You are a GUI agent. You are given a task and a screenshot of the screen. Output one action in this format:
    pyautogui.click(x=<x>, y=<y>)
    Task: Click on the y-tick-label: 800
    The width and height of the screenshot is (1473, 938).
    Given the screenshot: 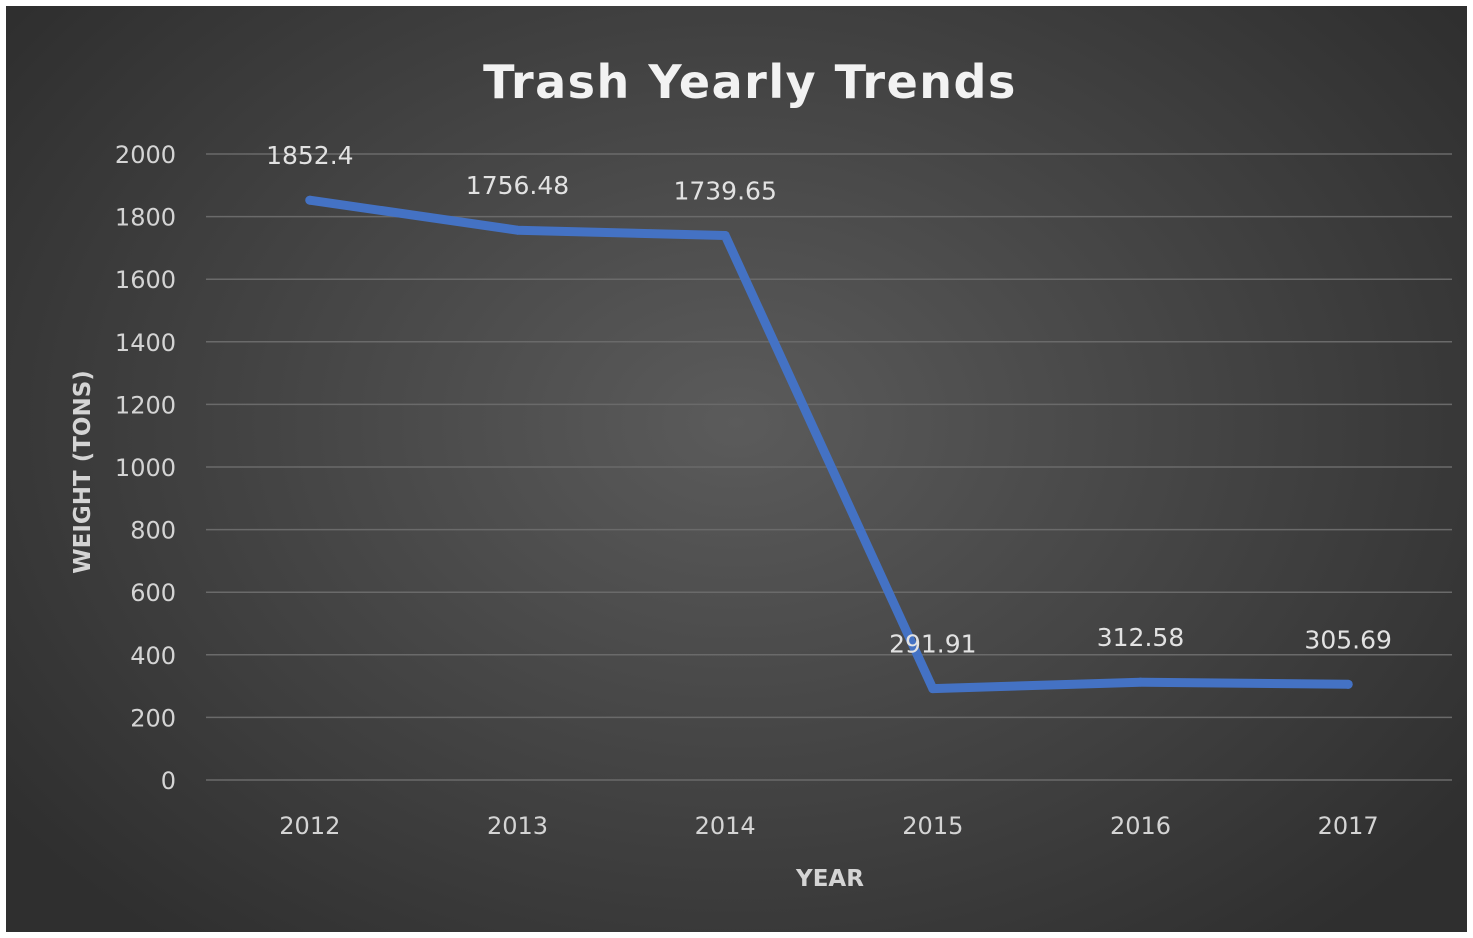 What is the action you would take?
    pyautogui.click(x=153, y=531)
    